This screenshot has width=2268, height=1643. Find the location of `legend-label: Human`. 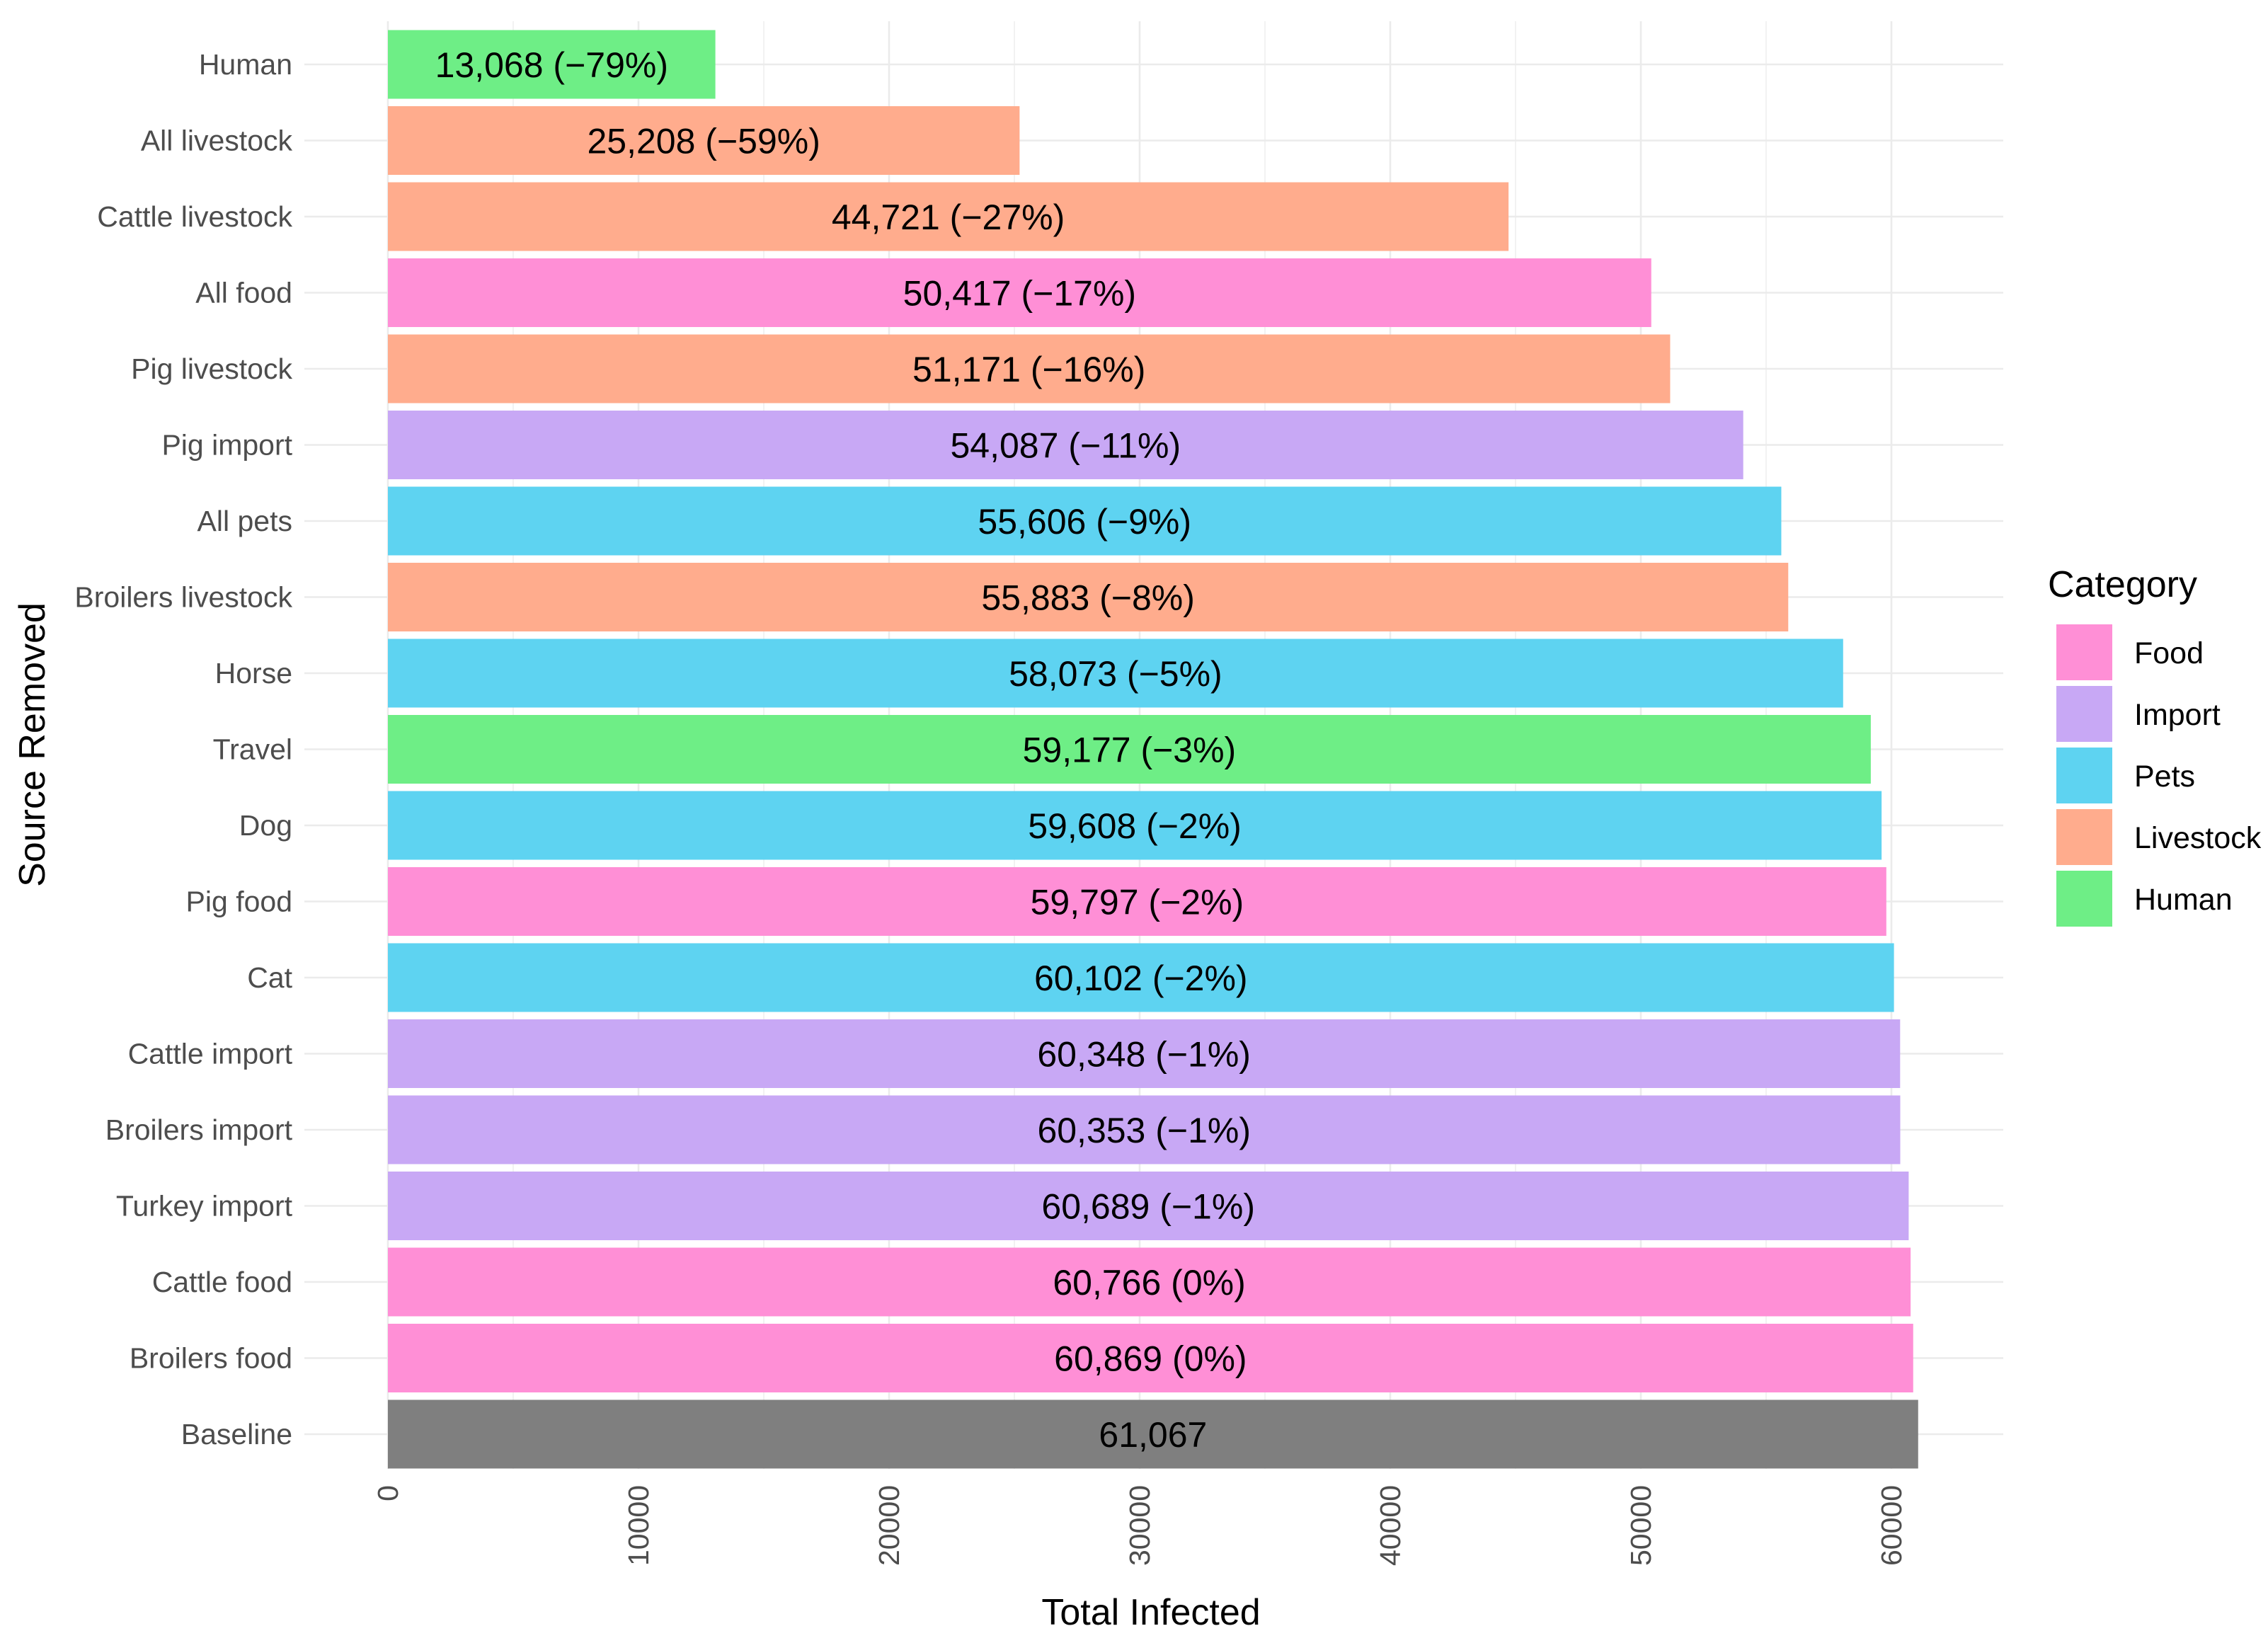

legend-label: Human is located at coordinates (2183, 900).